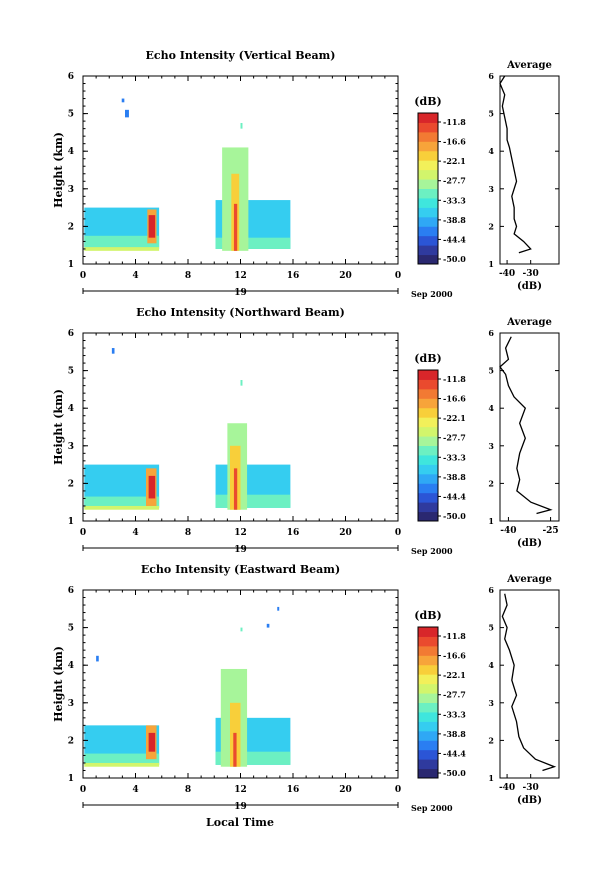 The height and width of the screenshot is (875, 611). What do you see at coordinates (550, 531) in the screenshot?
I see `profile-x-tick-label: -25` at bounding box center [550, 531].